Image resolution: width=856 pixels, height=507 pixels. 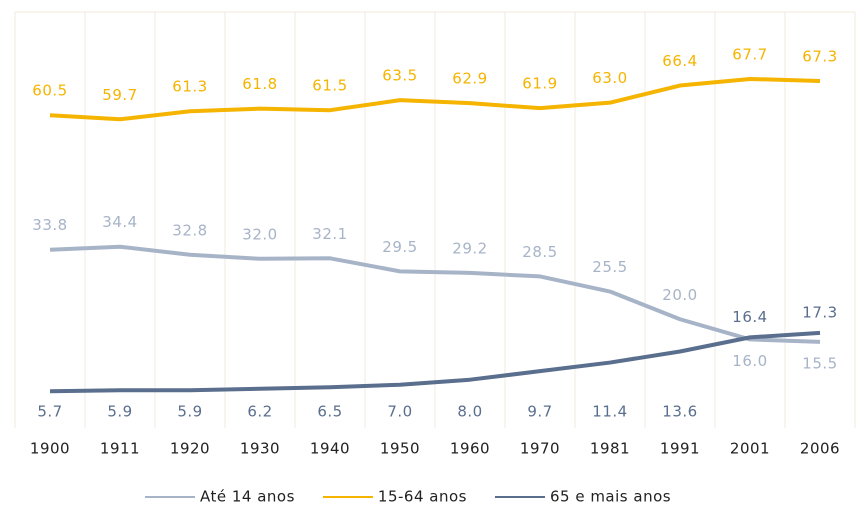 I want to click on x-tick-label: 1930, so click(x=260, y=449).